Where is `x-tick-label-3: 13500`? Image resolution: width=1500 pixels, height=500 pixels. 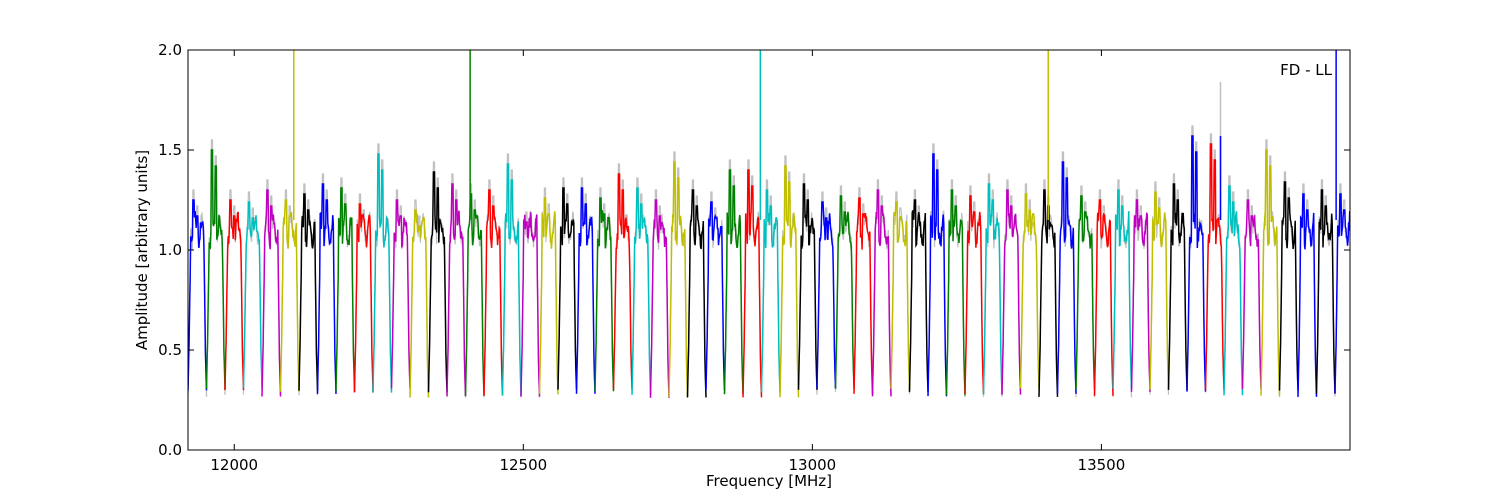 x-tick-label-3: 13500 is located at coordinates (1102, 465).